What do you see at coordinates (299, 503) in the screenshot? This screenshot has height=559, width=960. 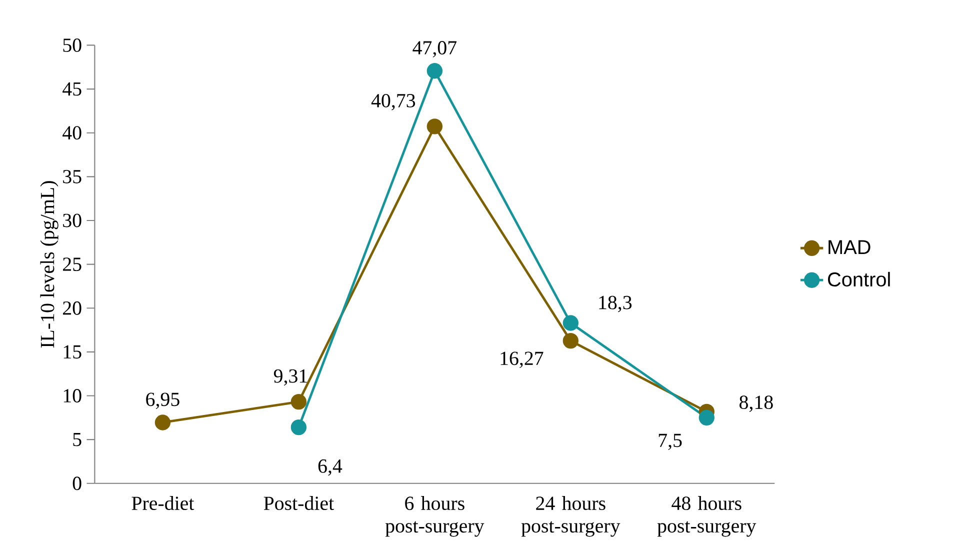 I see `x-tick-label: Post-diet` at bounding box center [299, 503].